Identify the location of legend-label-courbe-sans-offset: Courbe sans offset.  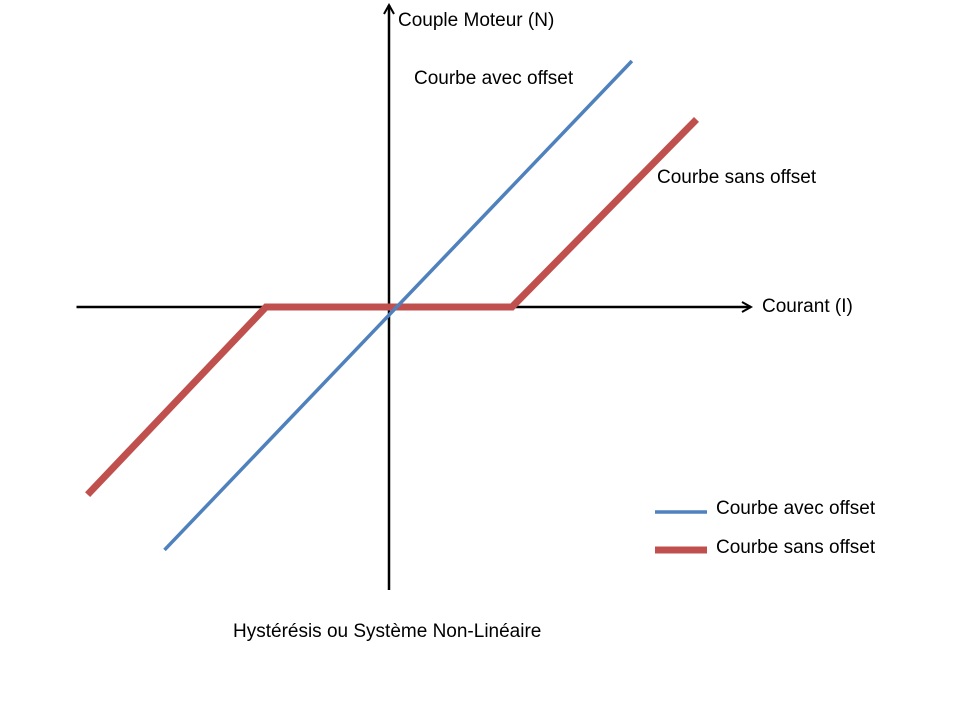
(796, 547).